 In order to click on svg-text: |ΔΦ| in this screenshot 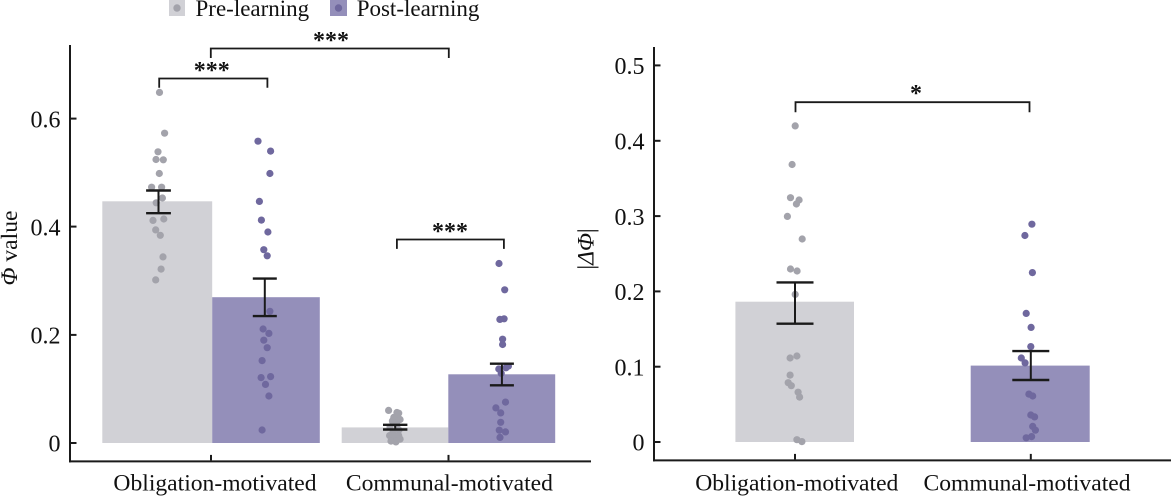, I will do `click(587, 248)`.